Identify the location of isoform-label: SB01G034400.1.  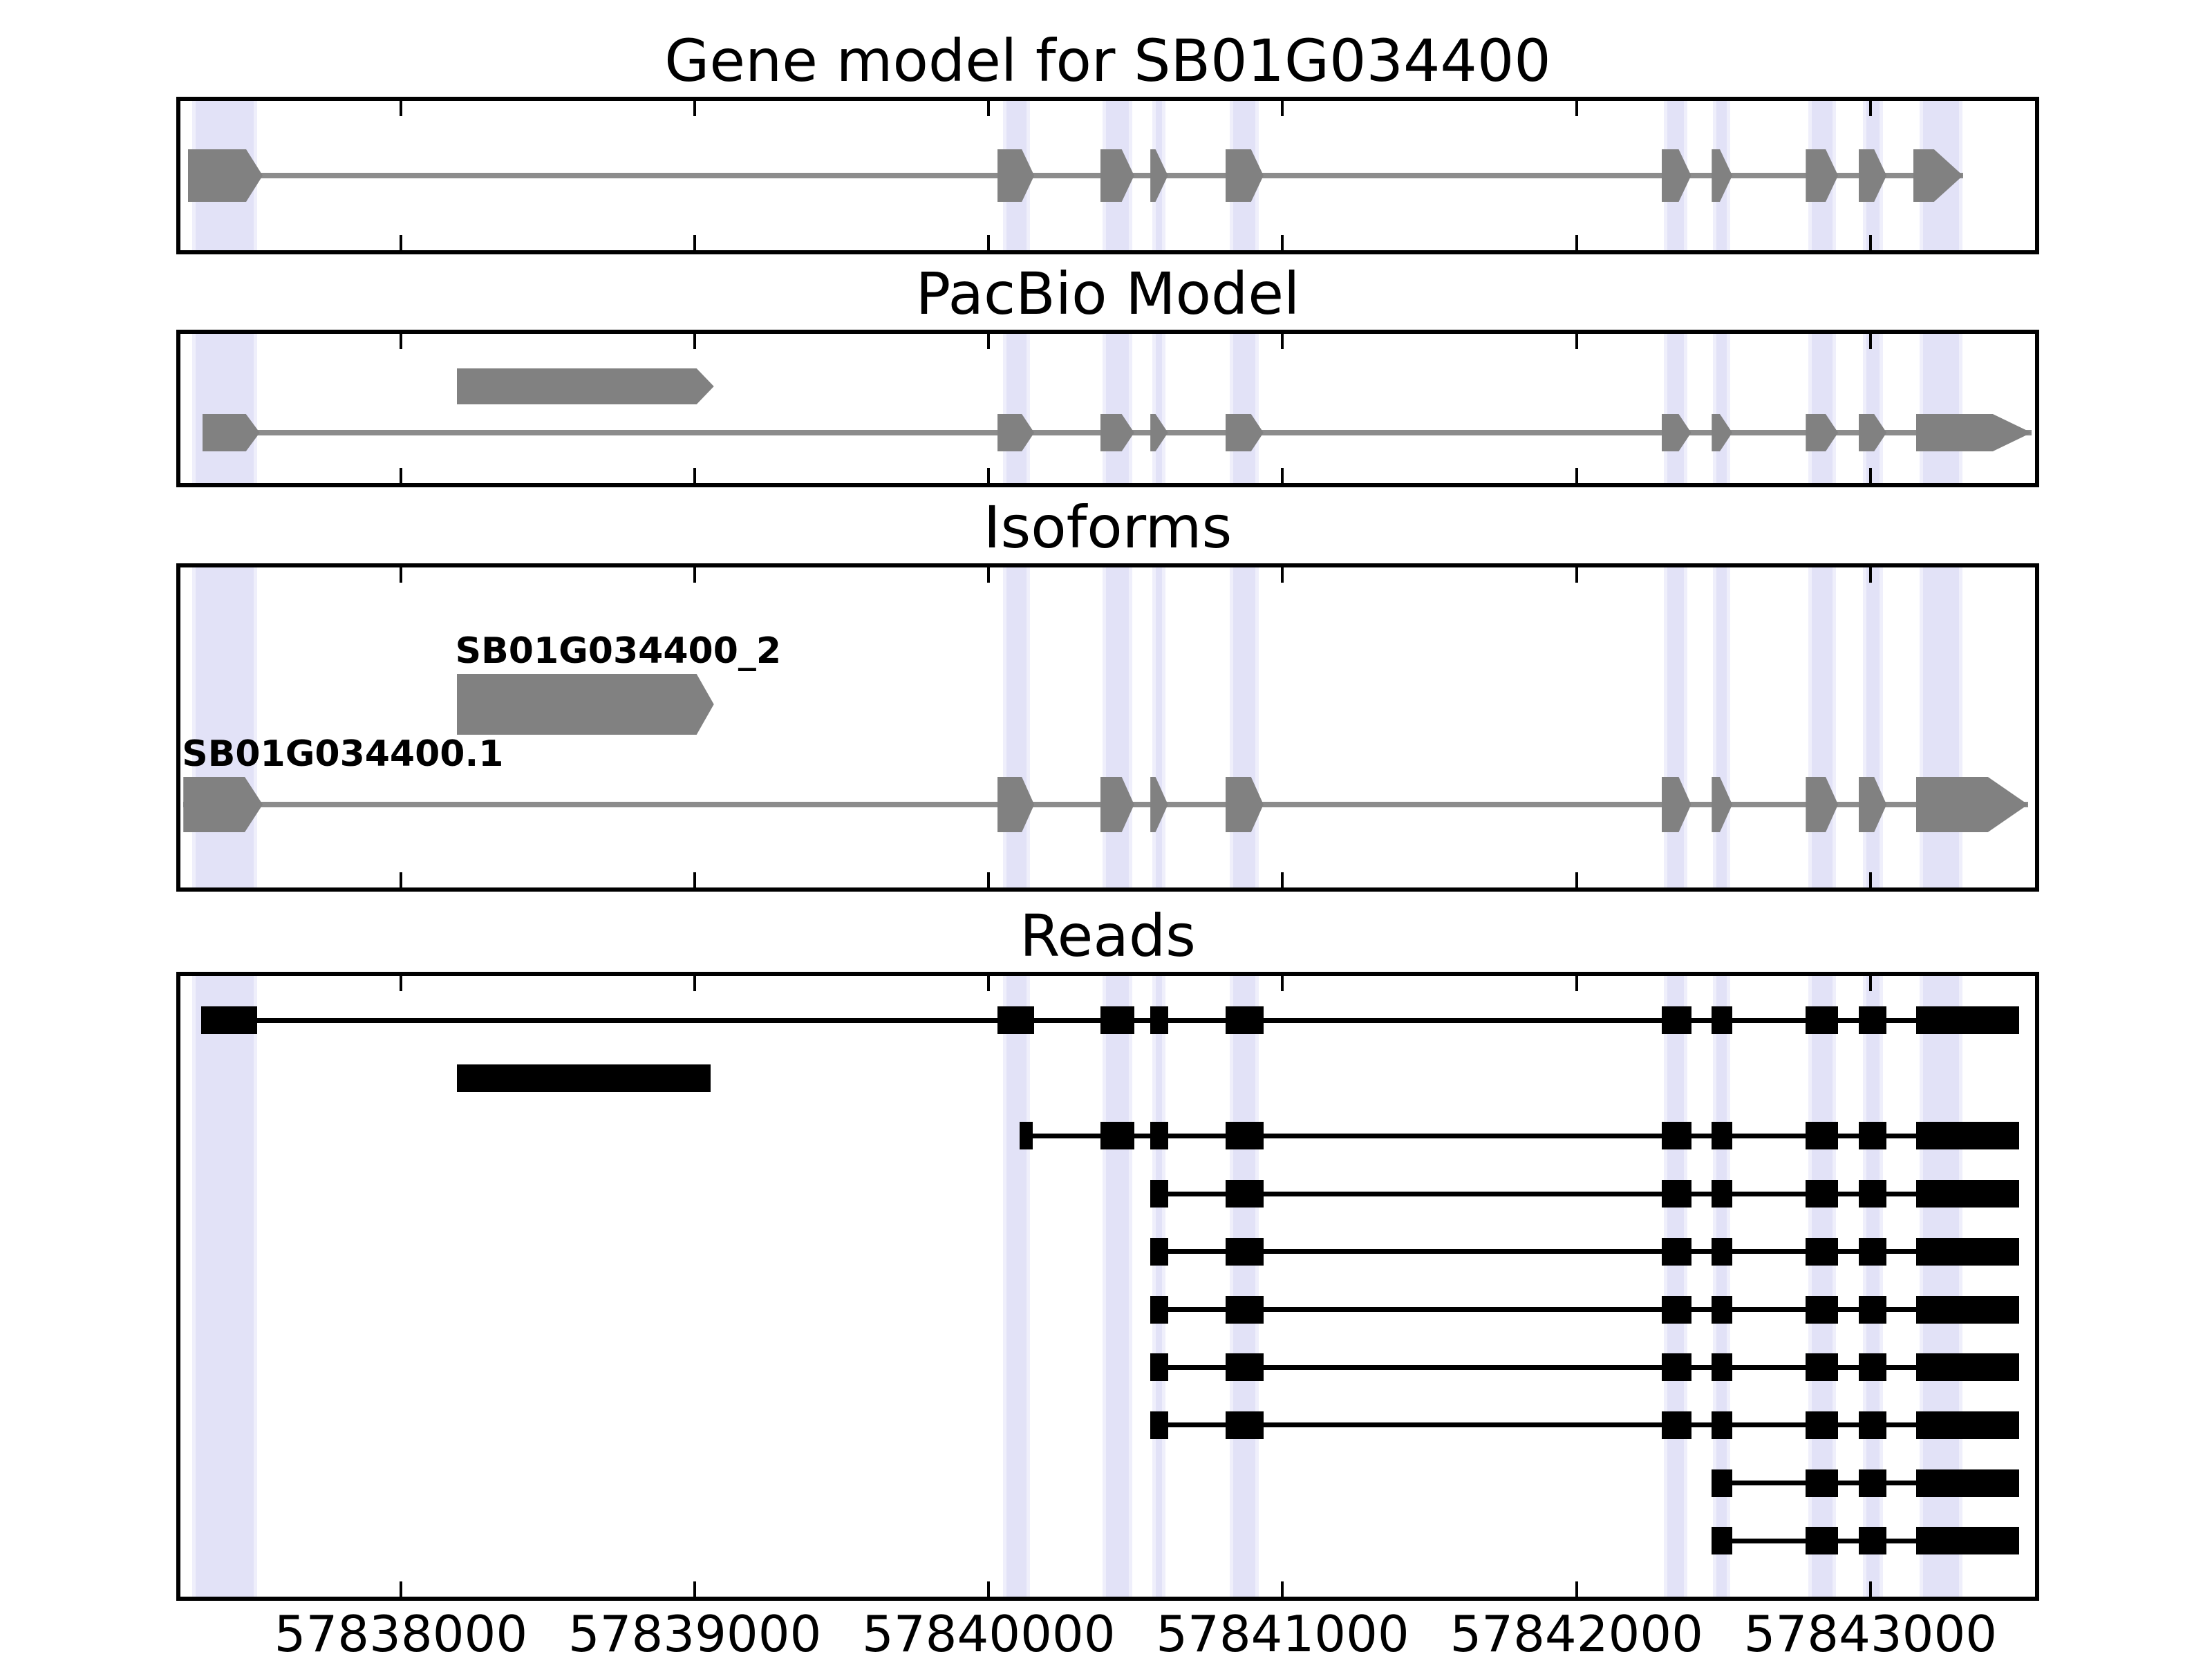
(343, 754).